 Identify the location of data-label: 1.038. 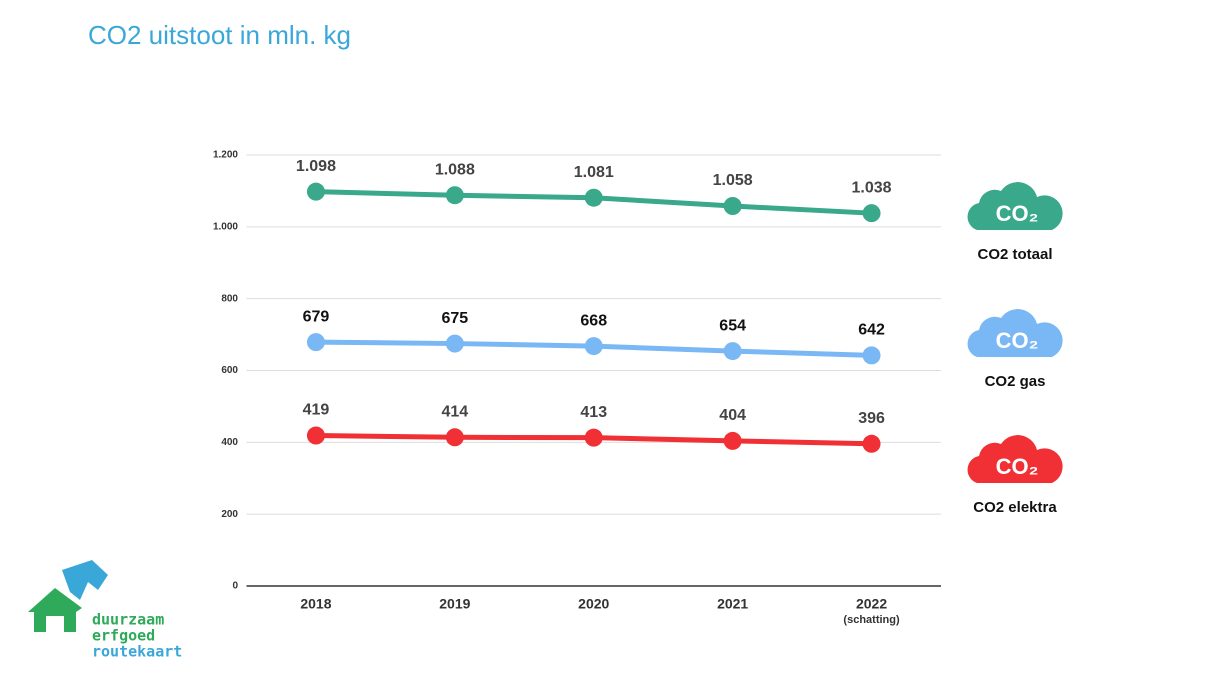
(872, 187).